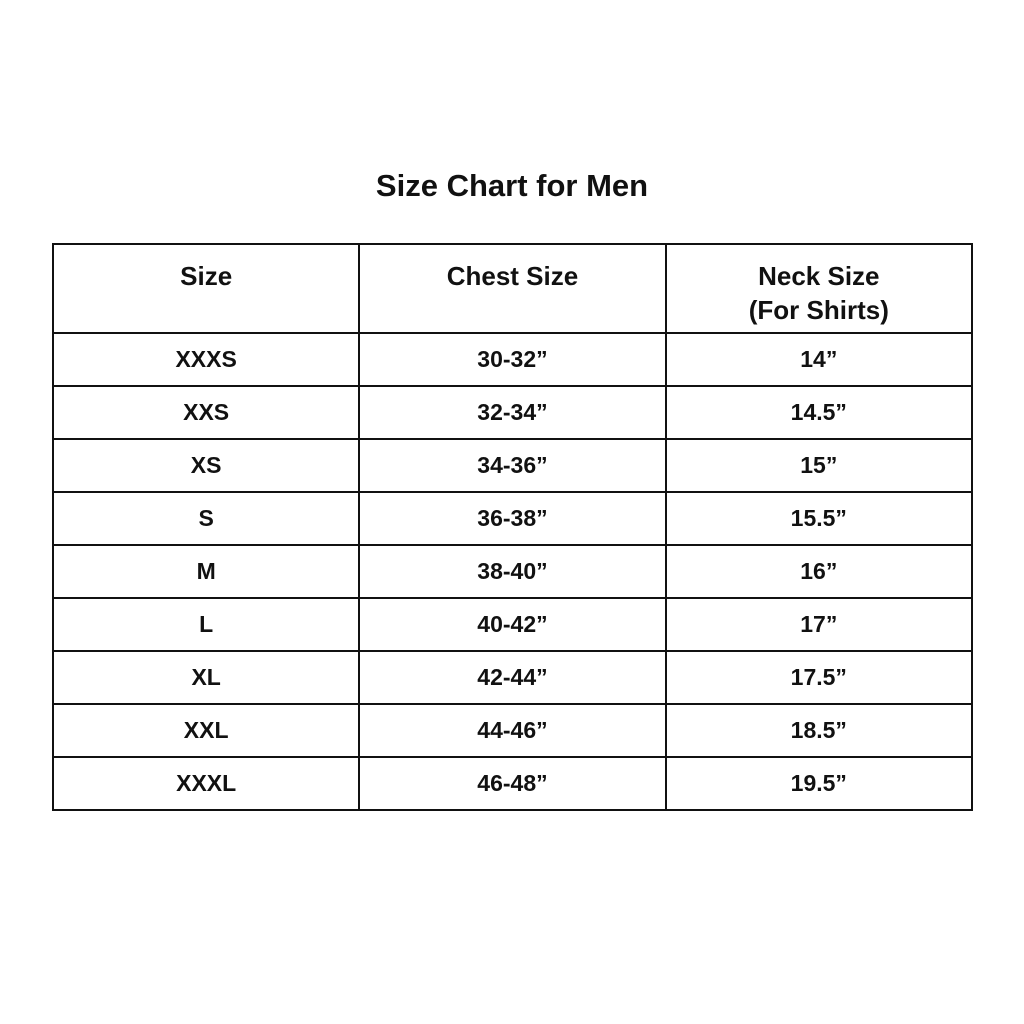 This screenshot has height=1024, width=1024. Describe the element at coordinates (206, 518) in the screenshot. I see `cell-size: S` at that location.